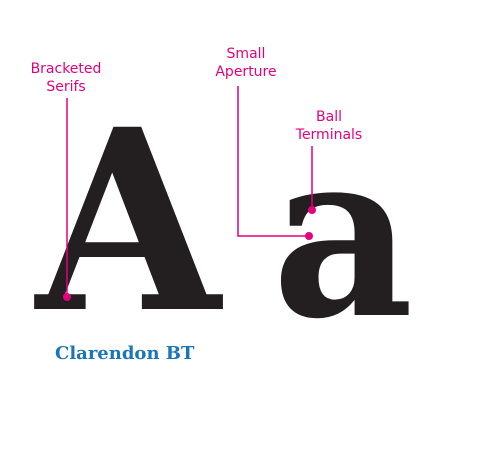 The width and height of the screenshot is (480, 450). I want to click on font-name-caption: Clarendon BT, so click(125, 353).